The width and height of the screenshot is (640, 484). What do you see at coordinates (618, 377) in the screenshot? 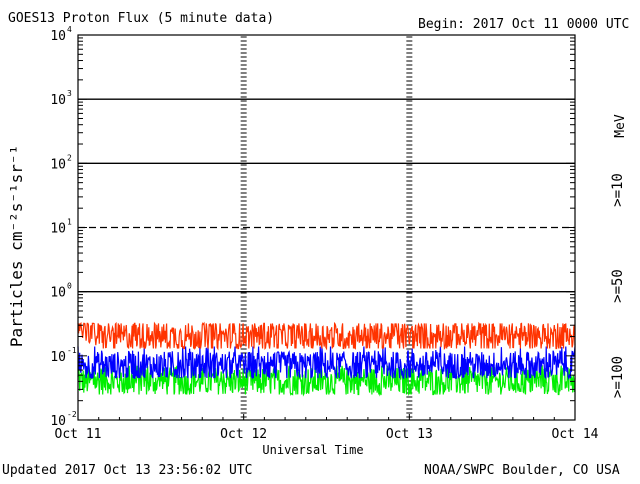
I see `legend-entry-ge100: >=100` at bounding box center [618, 377].